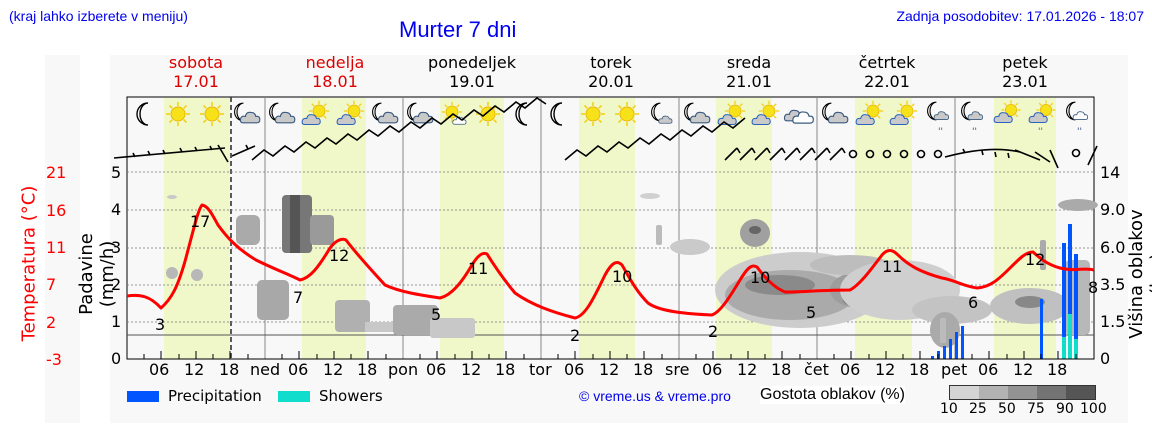 This screenshot has height=443, width=1152. Describe the element at coordinates (677, 369) in the screenshot. I see `x-tick: sre` at that location.